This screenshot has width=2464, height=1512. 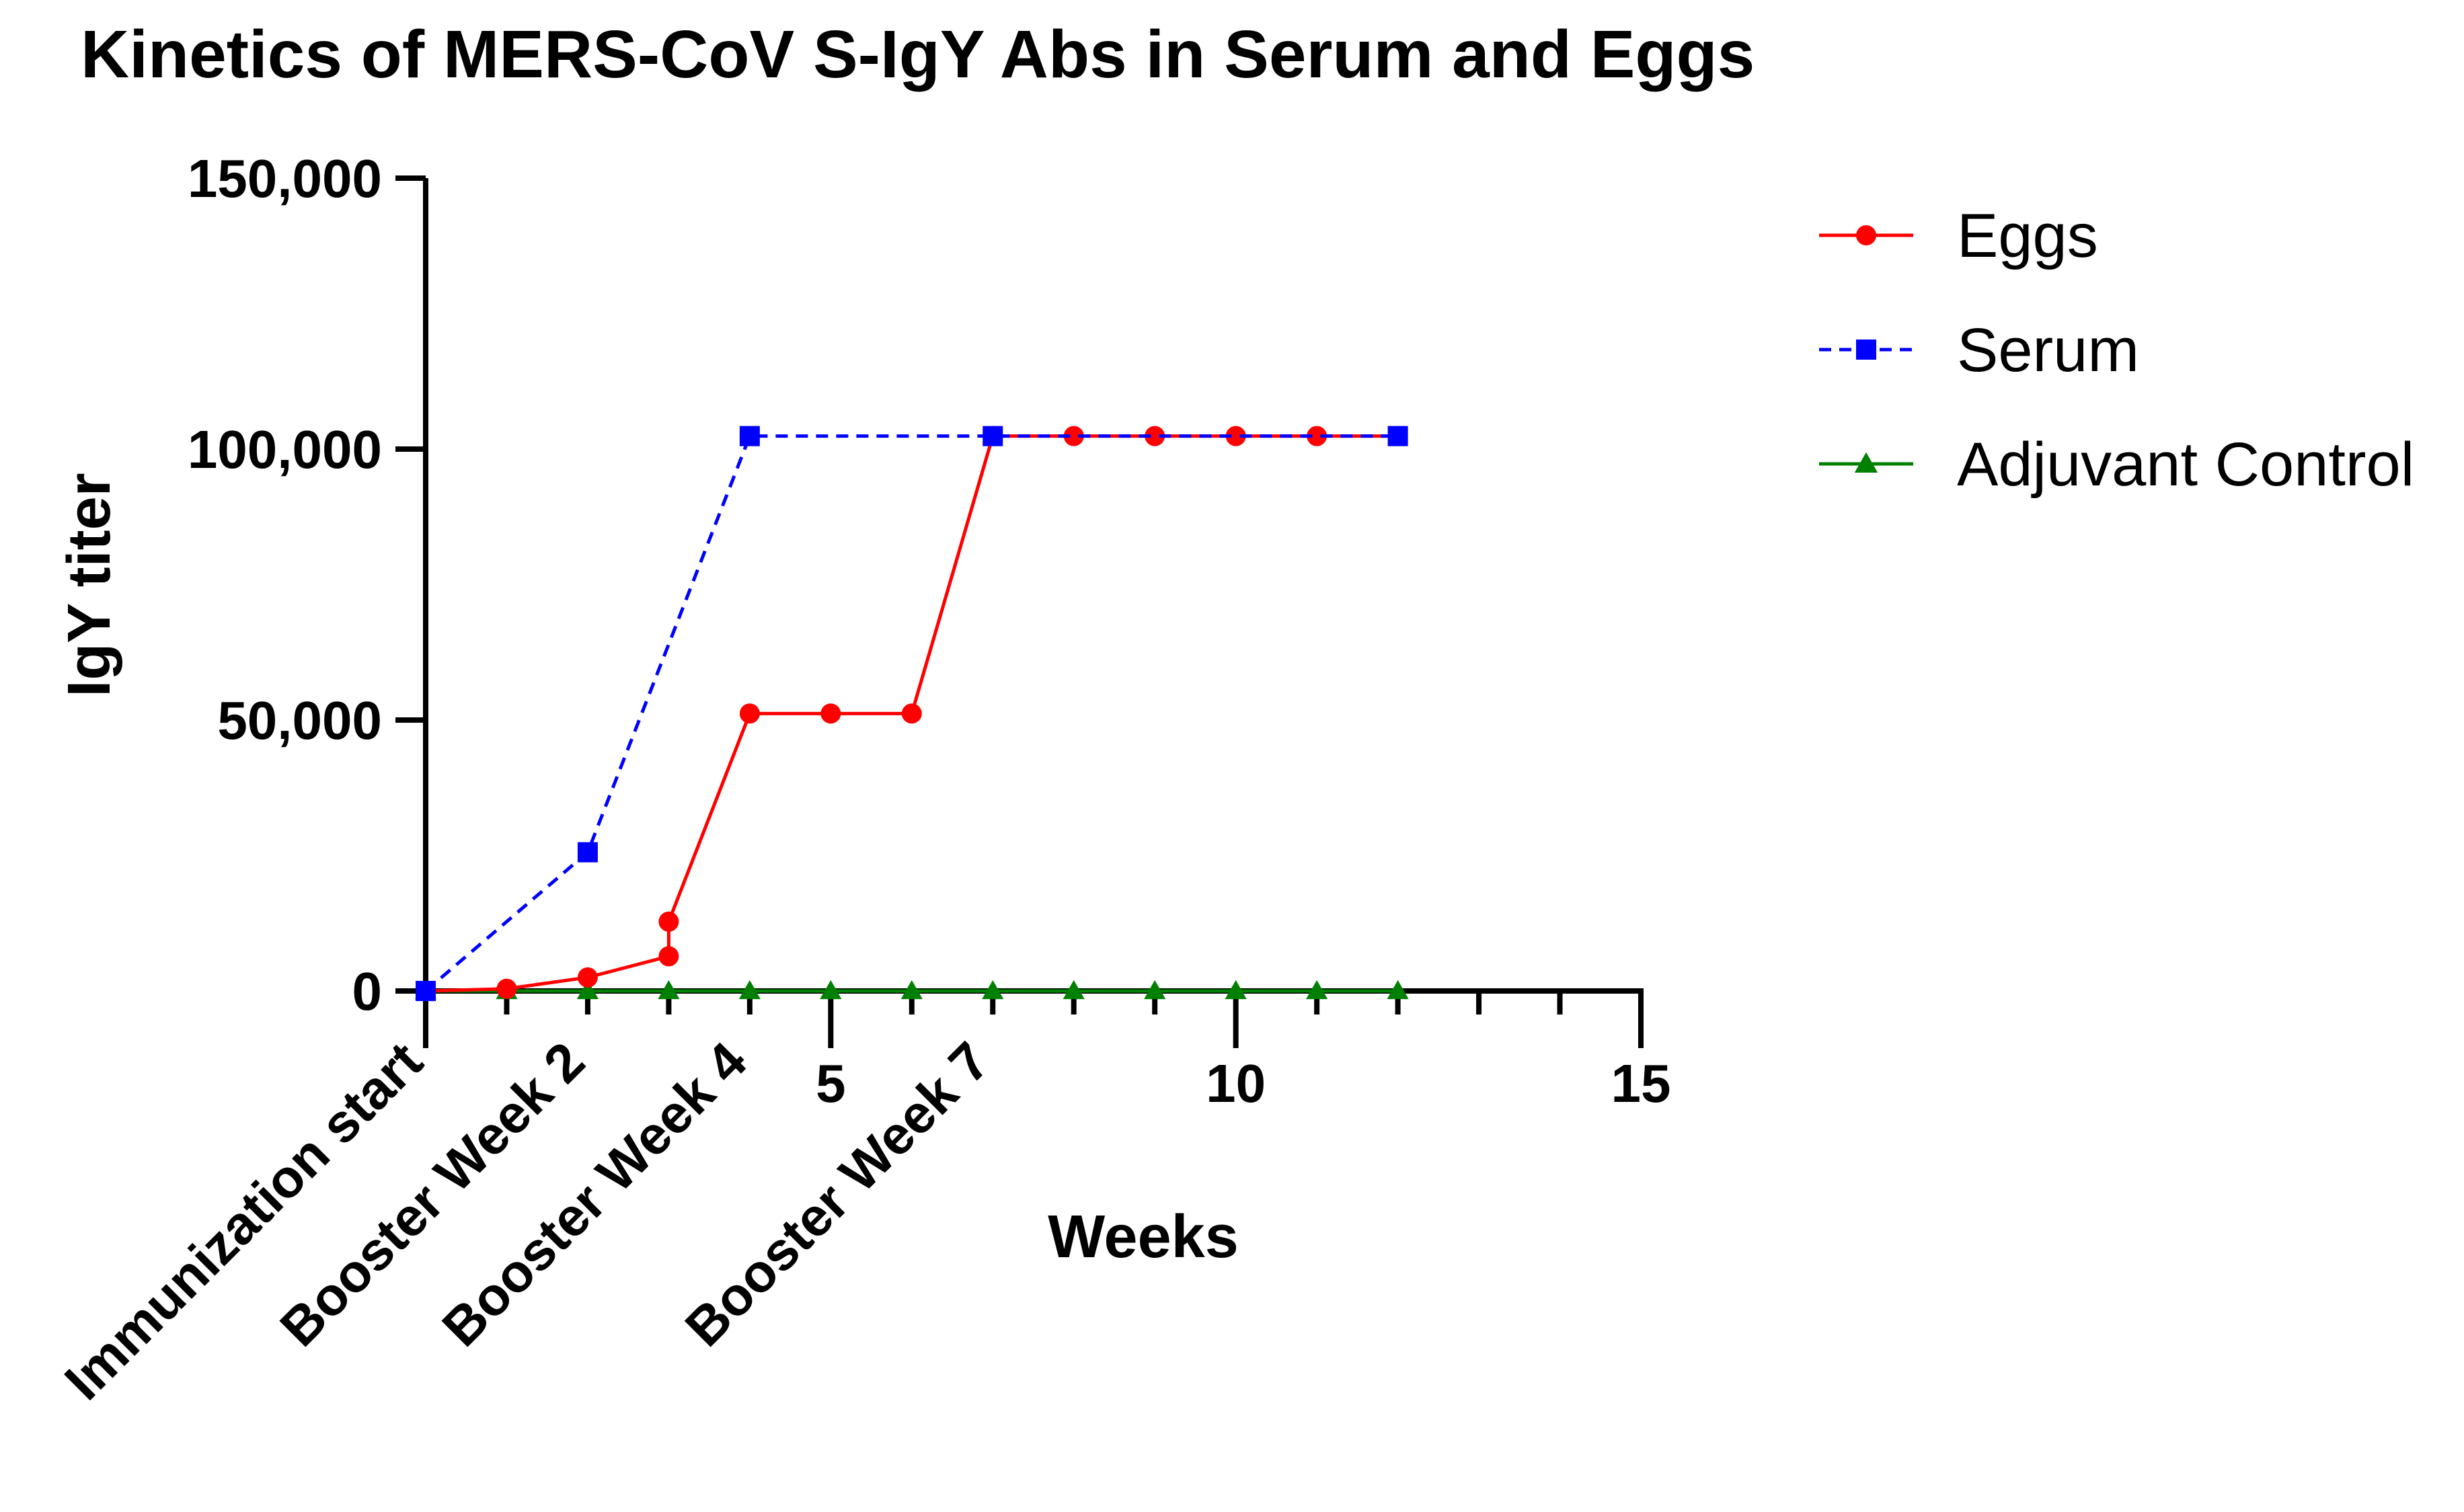 I want to click on legend-label-serum: Serum, so click(x=2048, y=350).